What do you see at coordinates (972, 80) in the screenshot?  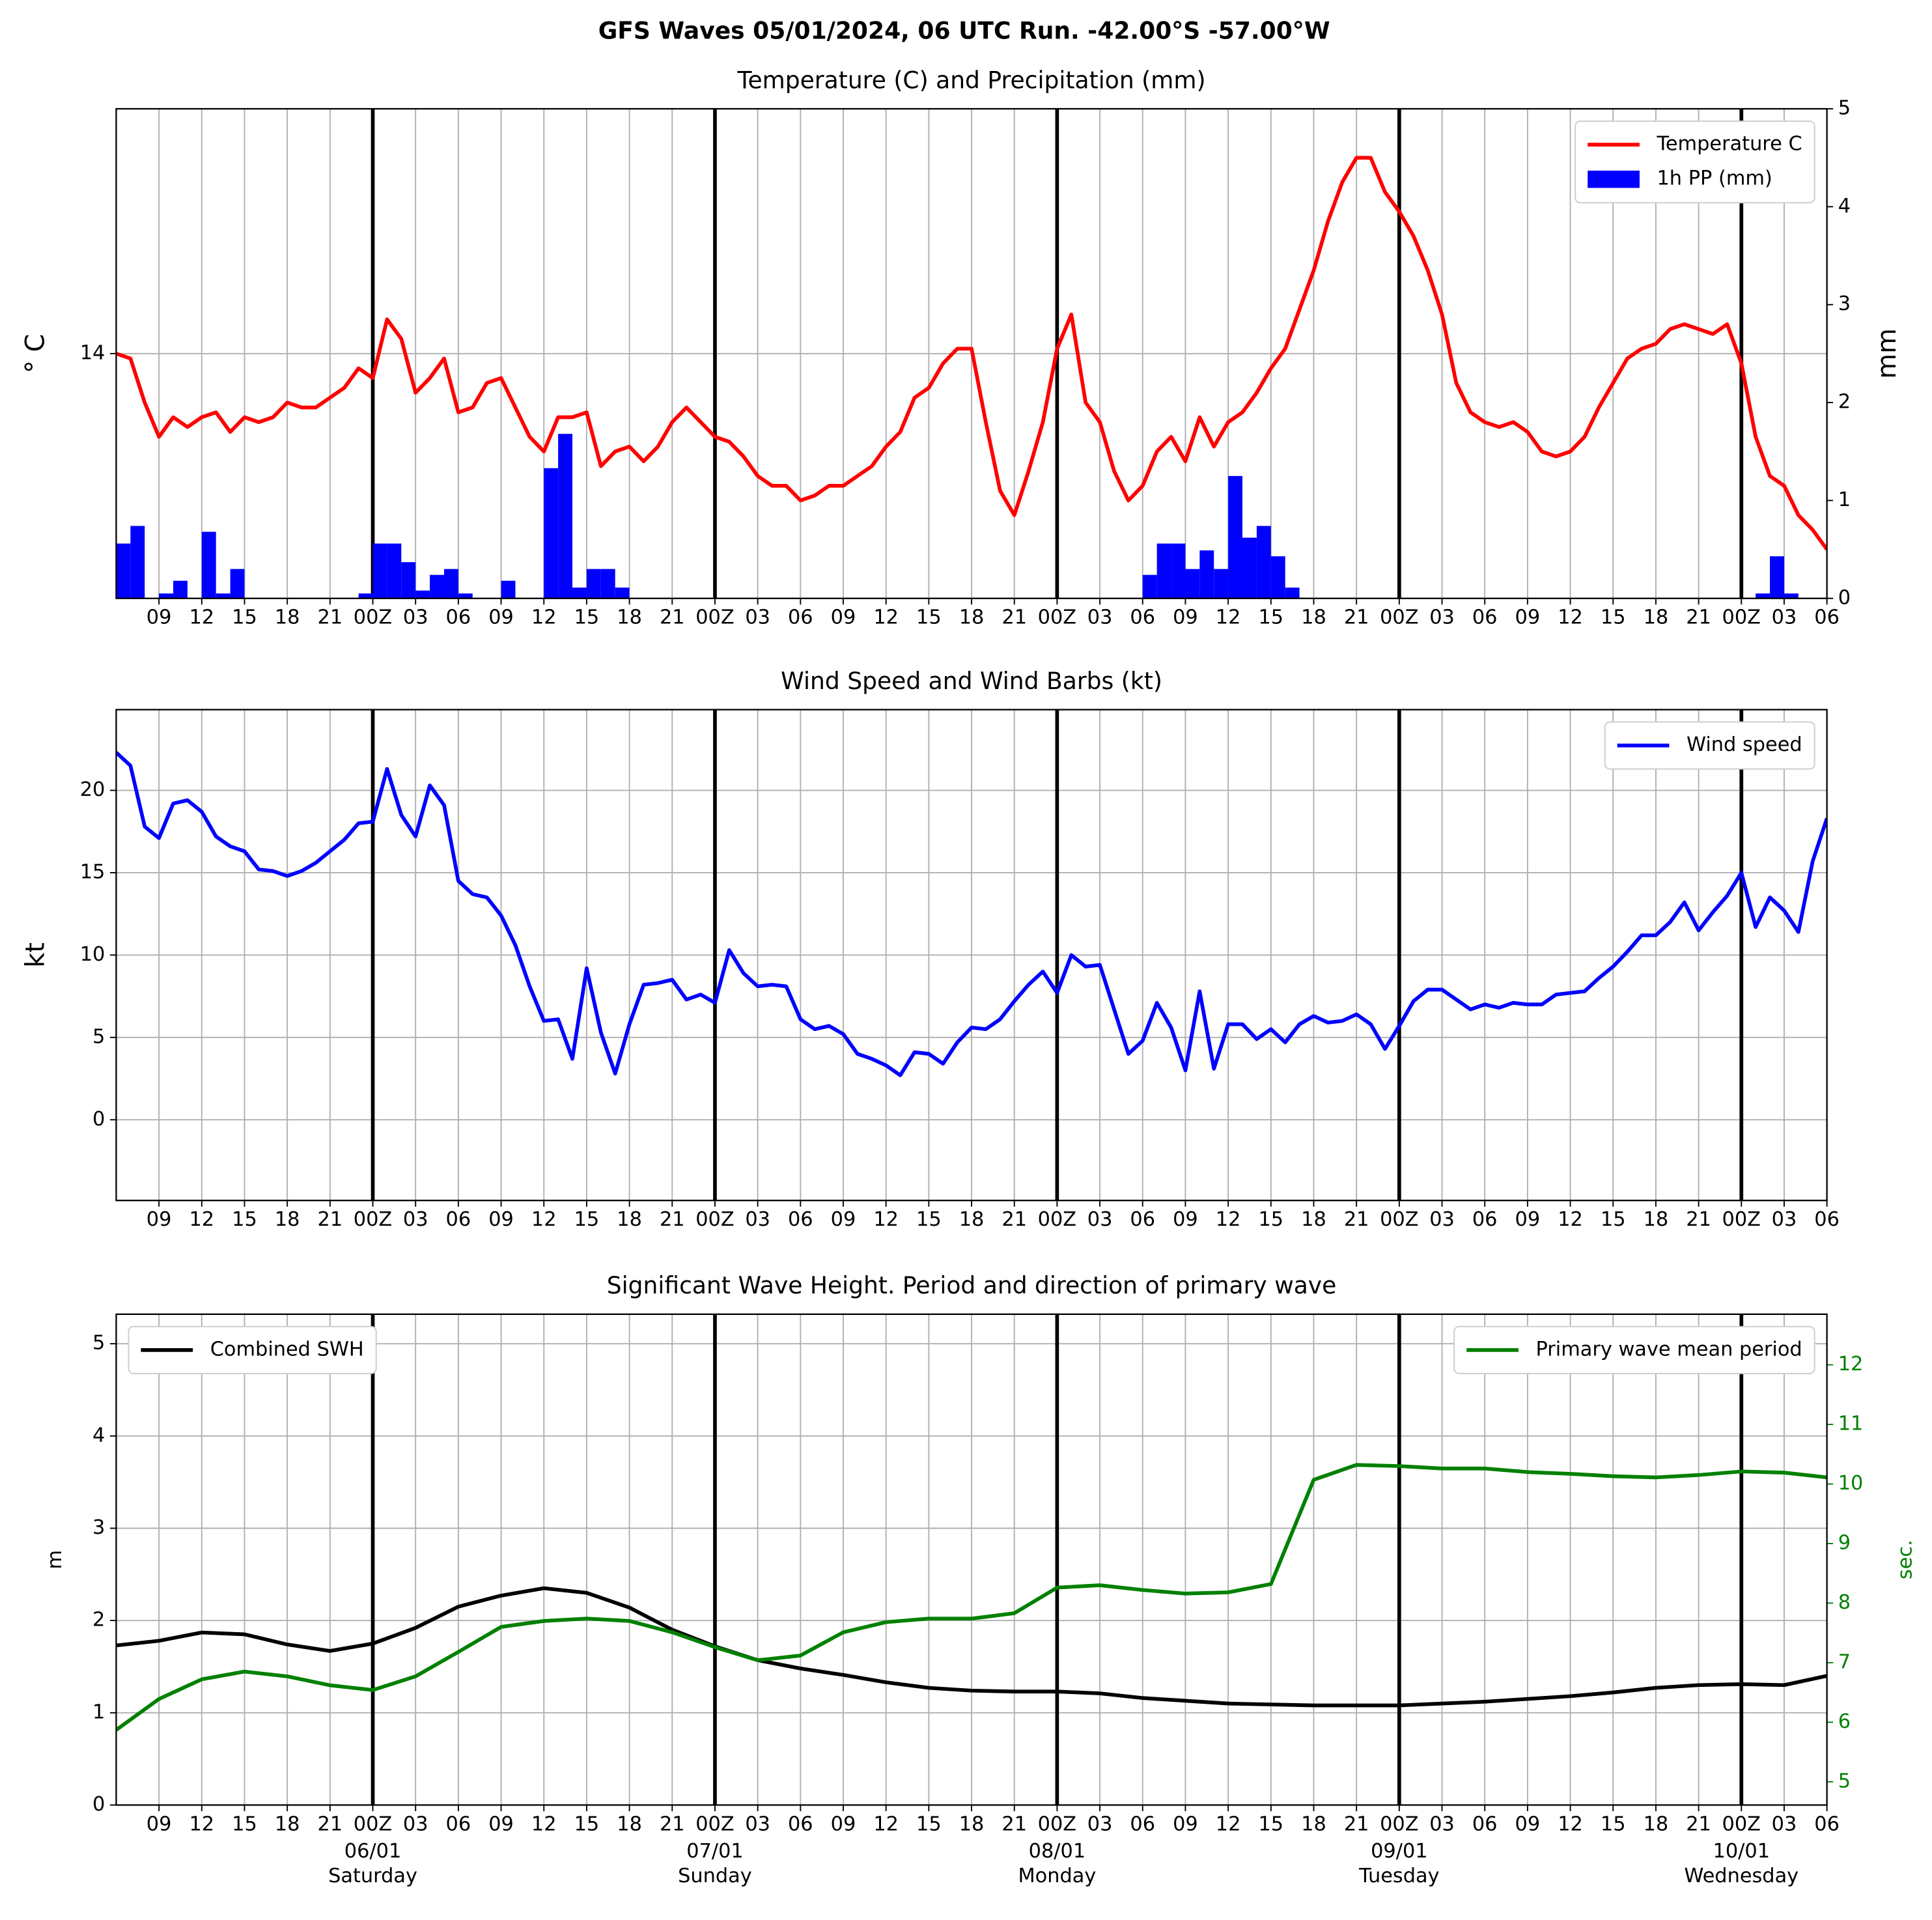 I see `panel-title: Temperature (C) and Precipitation (mm)` at bounding box center [972, 80].